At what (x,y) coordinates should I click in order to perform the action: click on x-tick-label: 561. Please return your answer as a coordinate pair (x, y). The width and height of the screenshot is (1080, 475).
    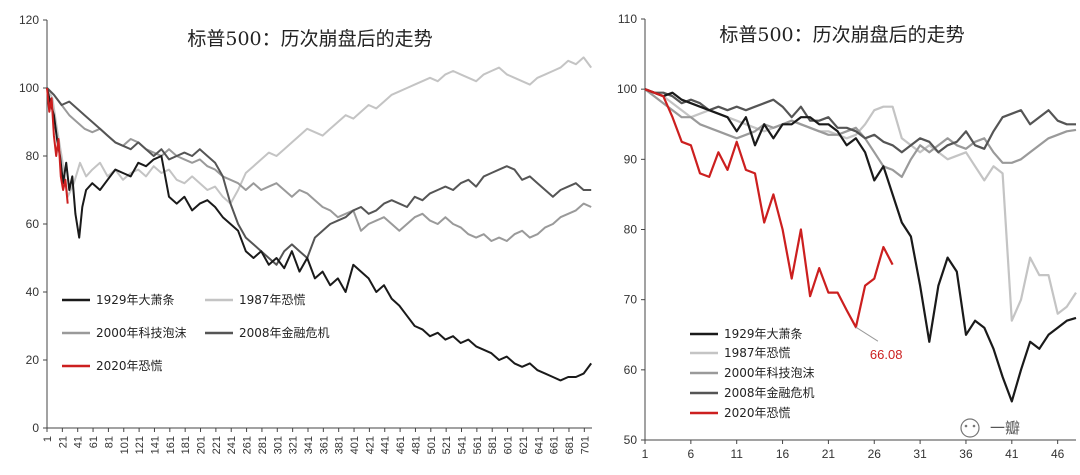
    Looking at the image, I should click on (478, 445).